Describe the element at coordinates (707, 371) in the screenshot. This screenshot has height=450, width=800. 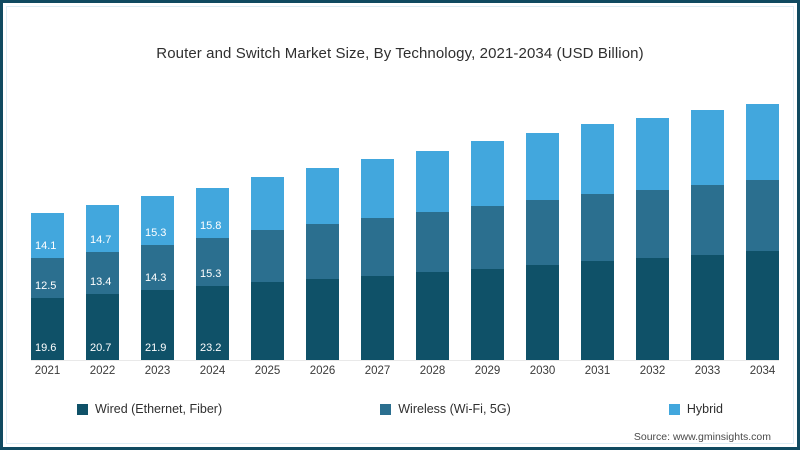
I see `x-axis-label-2033: 2033` at that location.